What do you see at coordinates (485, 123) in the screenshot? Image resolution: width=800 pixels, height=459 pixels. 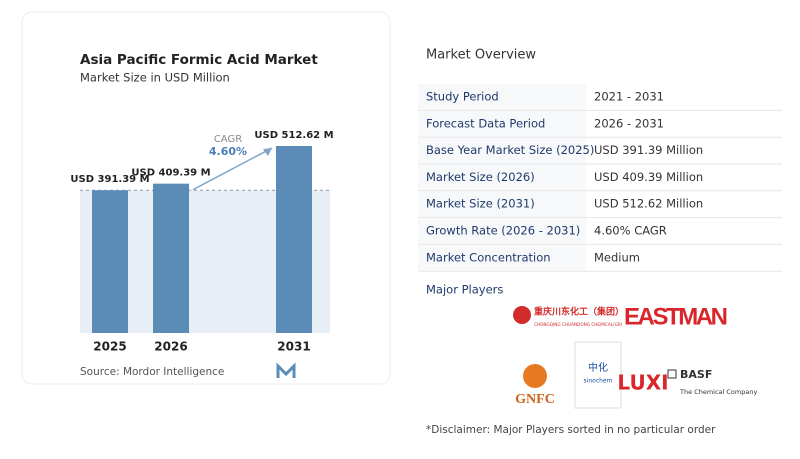 I see `row-label: Forecast Data Period` at bounding box center [485, 123].